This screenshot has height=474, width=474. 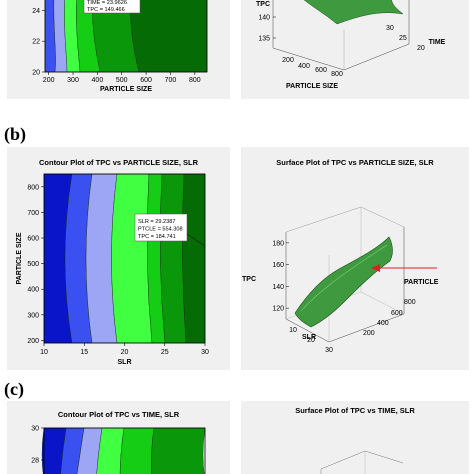 I want to click on x-axis-label-a: PARTICLE SIZE, so click(x=126, y=89).